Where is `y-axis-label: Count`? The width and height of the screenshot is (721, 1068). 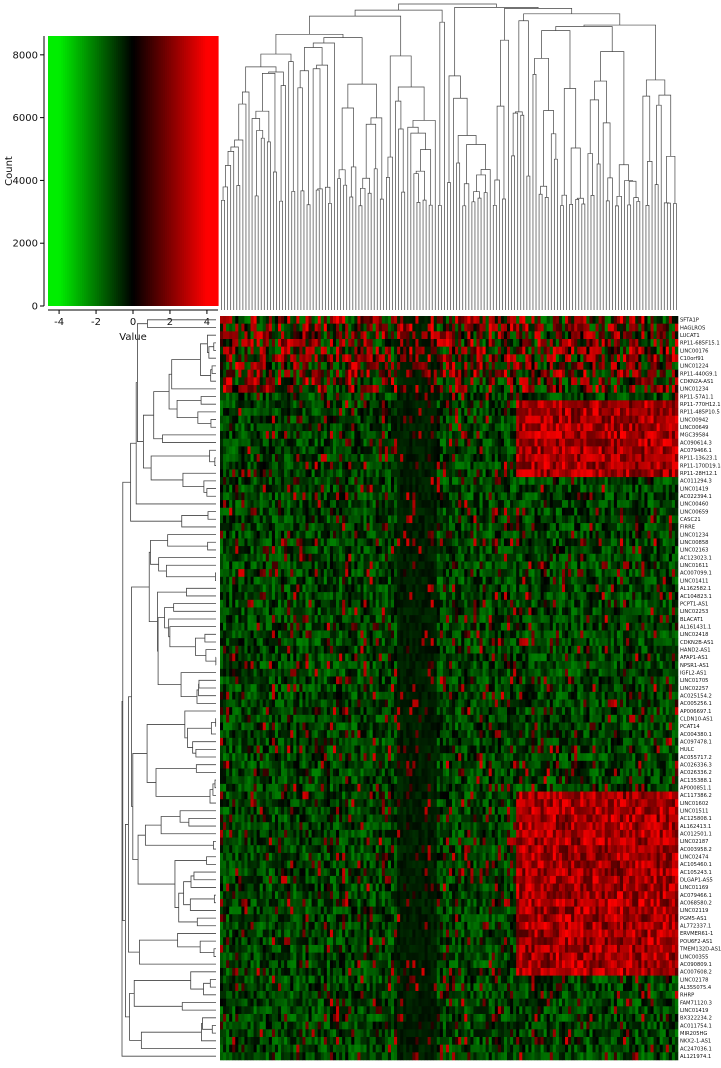 y-axis-label: Count is located at coordinates (9, 171).